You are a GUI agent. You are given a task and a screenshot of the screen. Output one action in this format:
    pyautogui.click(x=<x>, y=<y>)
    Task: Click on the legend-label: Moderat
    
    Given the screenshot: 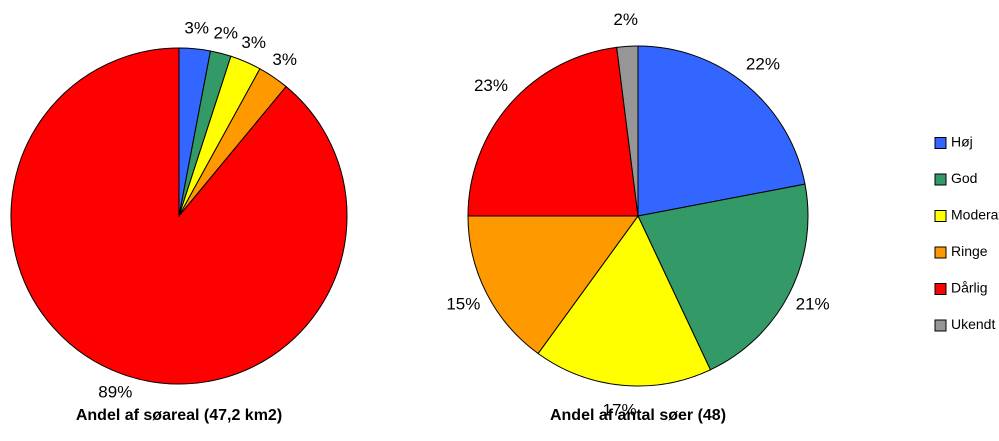 What is the action you would take?
    pyautogui.click(x=975, y=215)
    